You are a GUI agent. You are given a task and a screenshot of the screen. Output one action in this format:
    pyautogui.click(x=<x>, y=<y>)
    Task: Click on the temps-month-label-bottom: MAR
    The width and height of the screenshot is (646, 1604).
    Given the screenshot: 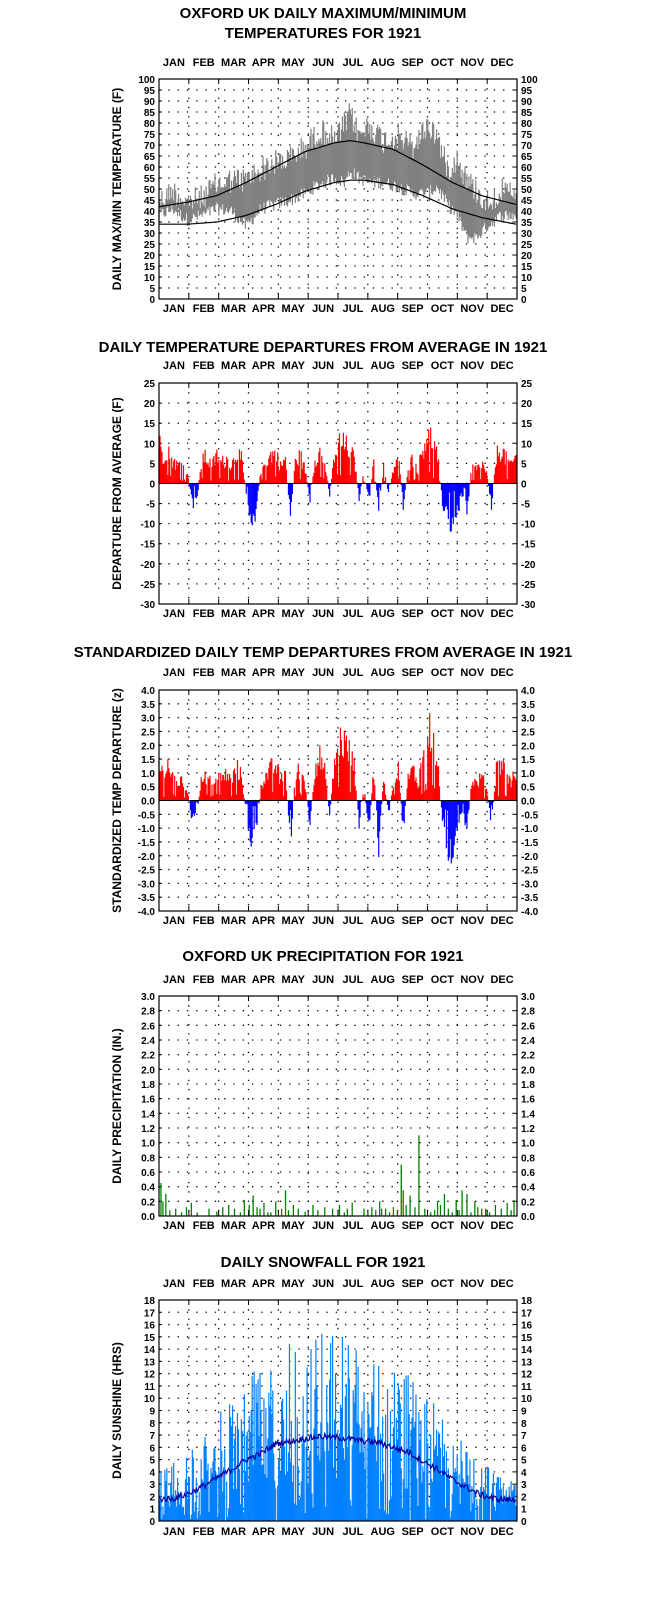 What is the action you would take?
    pyautogui.click(x=233, y=309)
    